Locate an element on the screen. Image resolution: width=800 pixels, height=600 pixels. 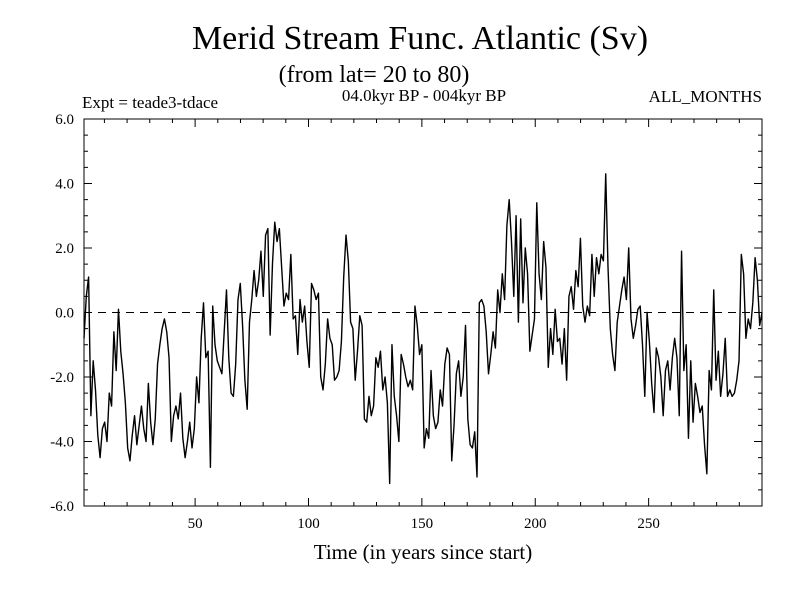
y-tick-label: -2.0 is located at coordinates (62, 378).